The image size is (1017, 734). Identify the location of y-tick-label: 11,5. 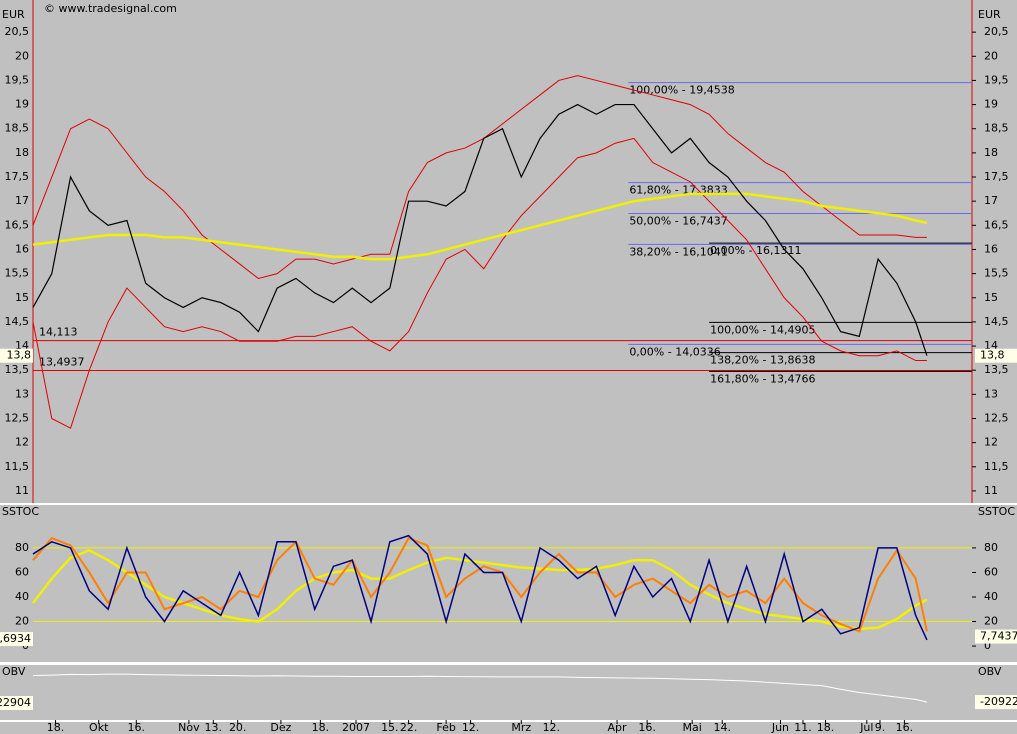
(17, 466).